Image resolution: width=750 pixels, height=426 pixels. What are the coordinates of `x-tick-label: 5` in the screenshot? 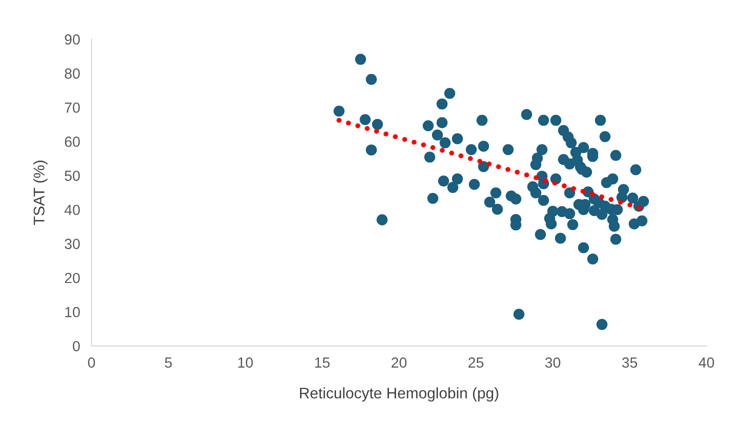 It's located at (168, 363).